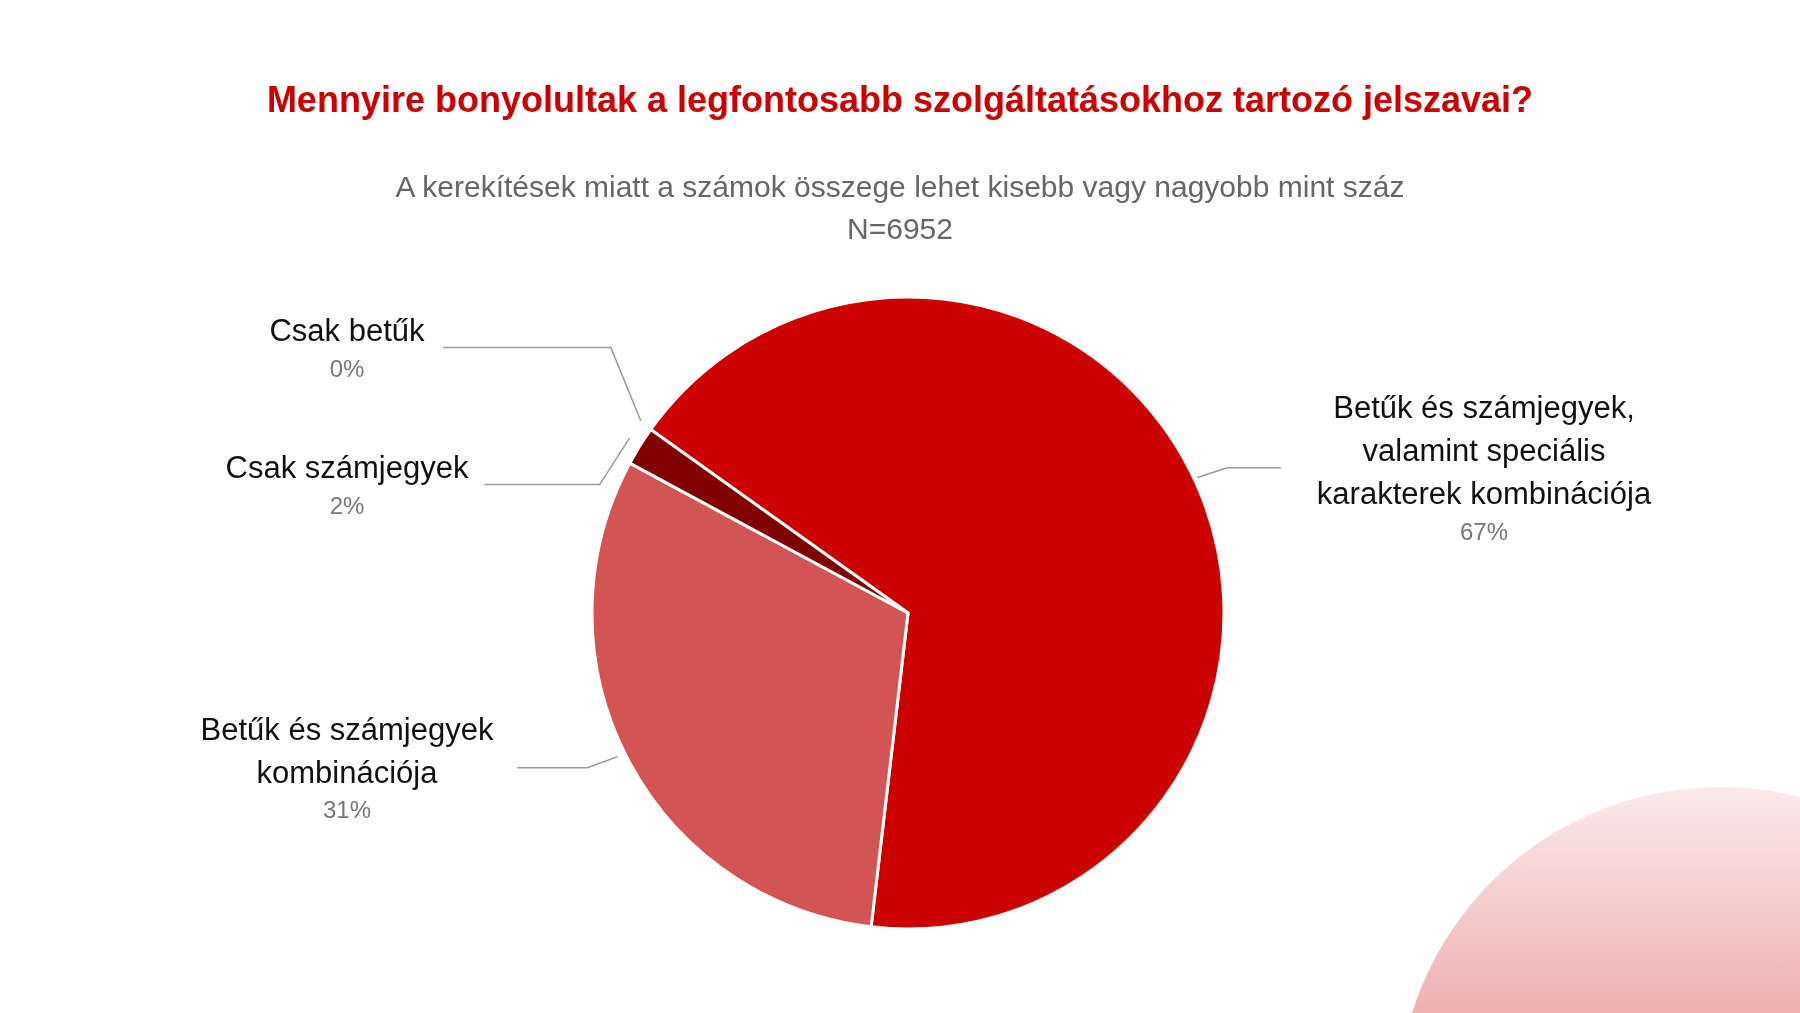  I want to click on data-label: 2%, so click(347, 505).